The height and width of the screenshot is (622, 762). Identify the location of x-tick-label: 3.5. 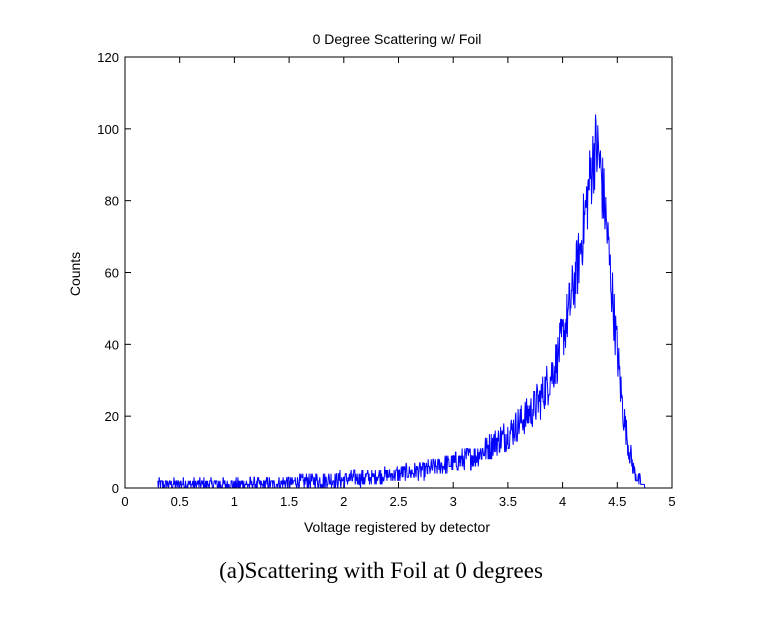
(508, 501).